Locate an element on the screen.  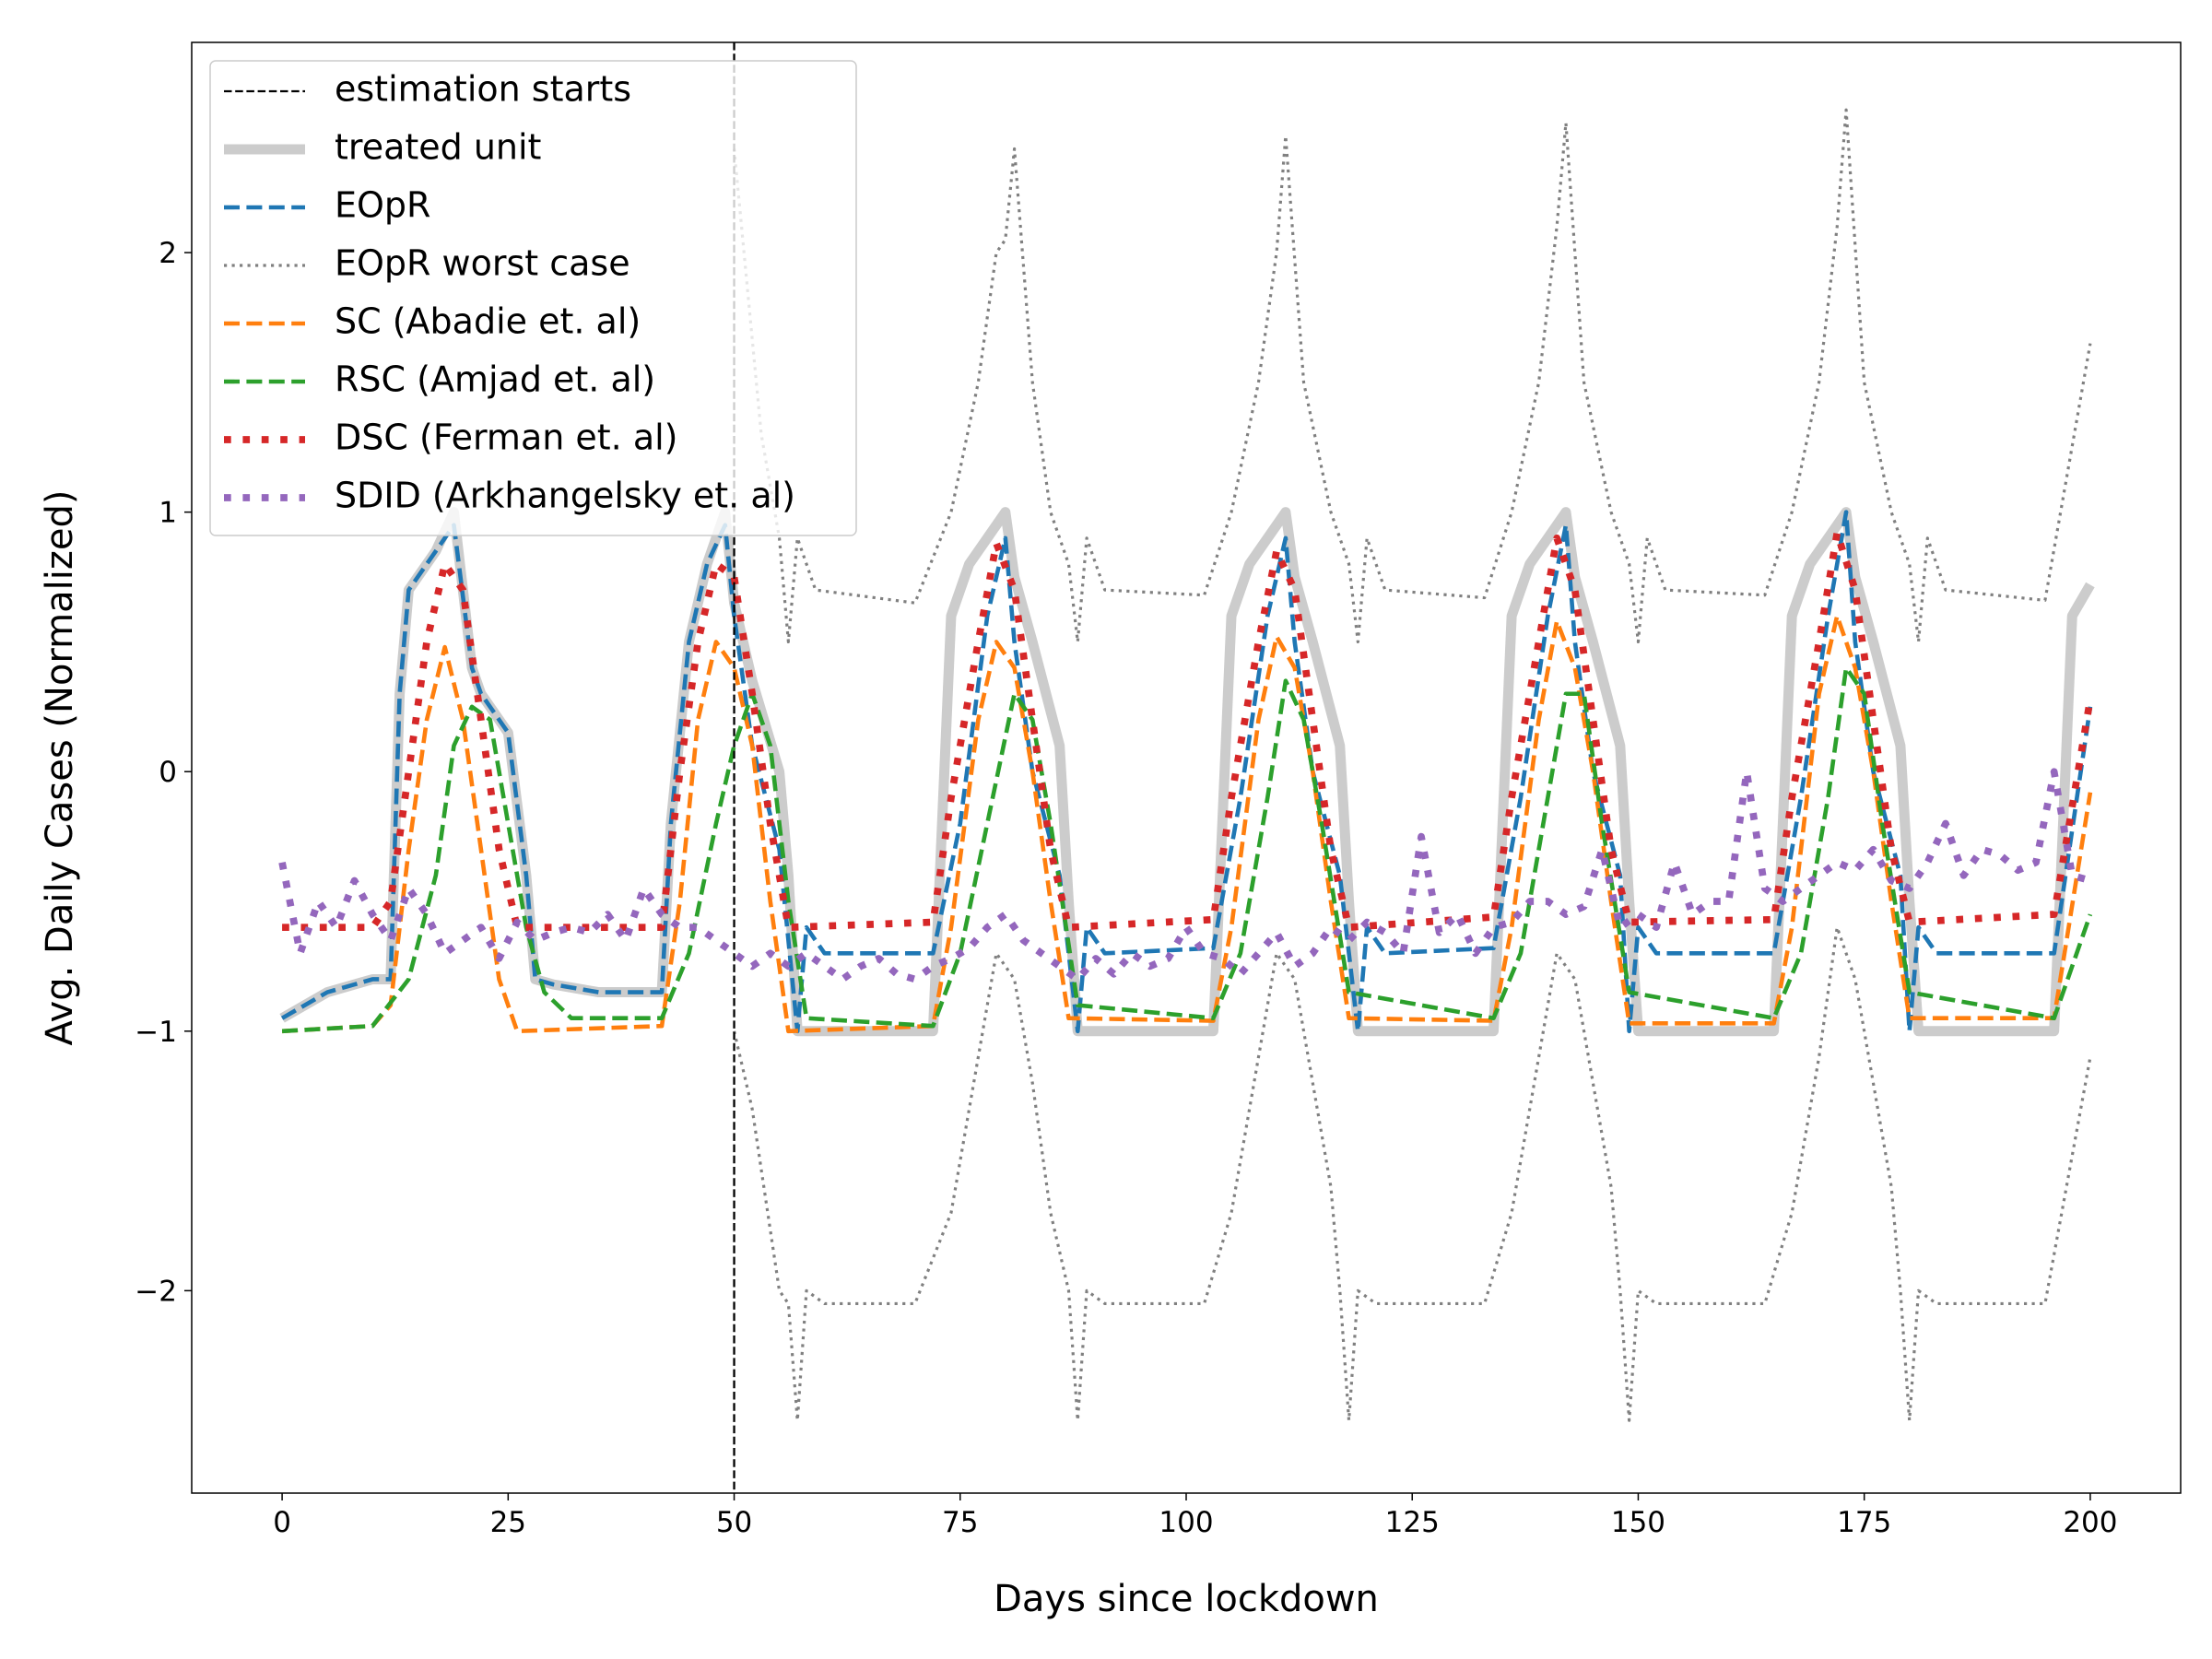
legend-label: estimation starts is located at coordinates (483, 89).